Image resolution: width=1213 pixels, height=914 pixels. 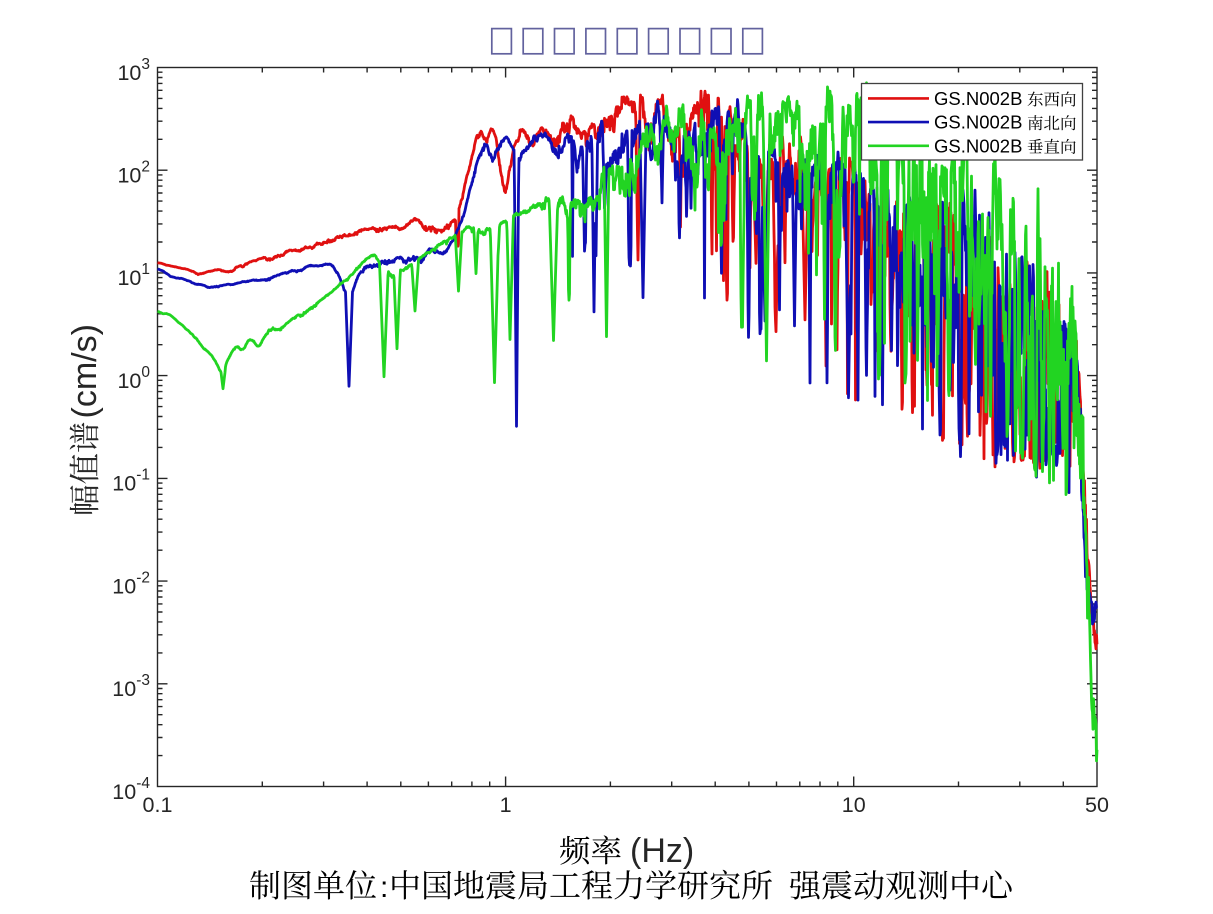 I want to click on svg-text: 10⁻¹, so click(x=131, y=481).